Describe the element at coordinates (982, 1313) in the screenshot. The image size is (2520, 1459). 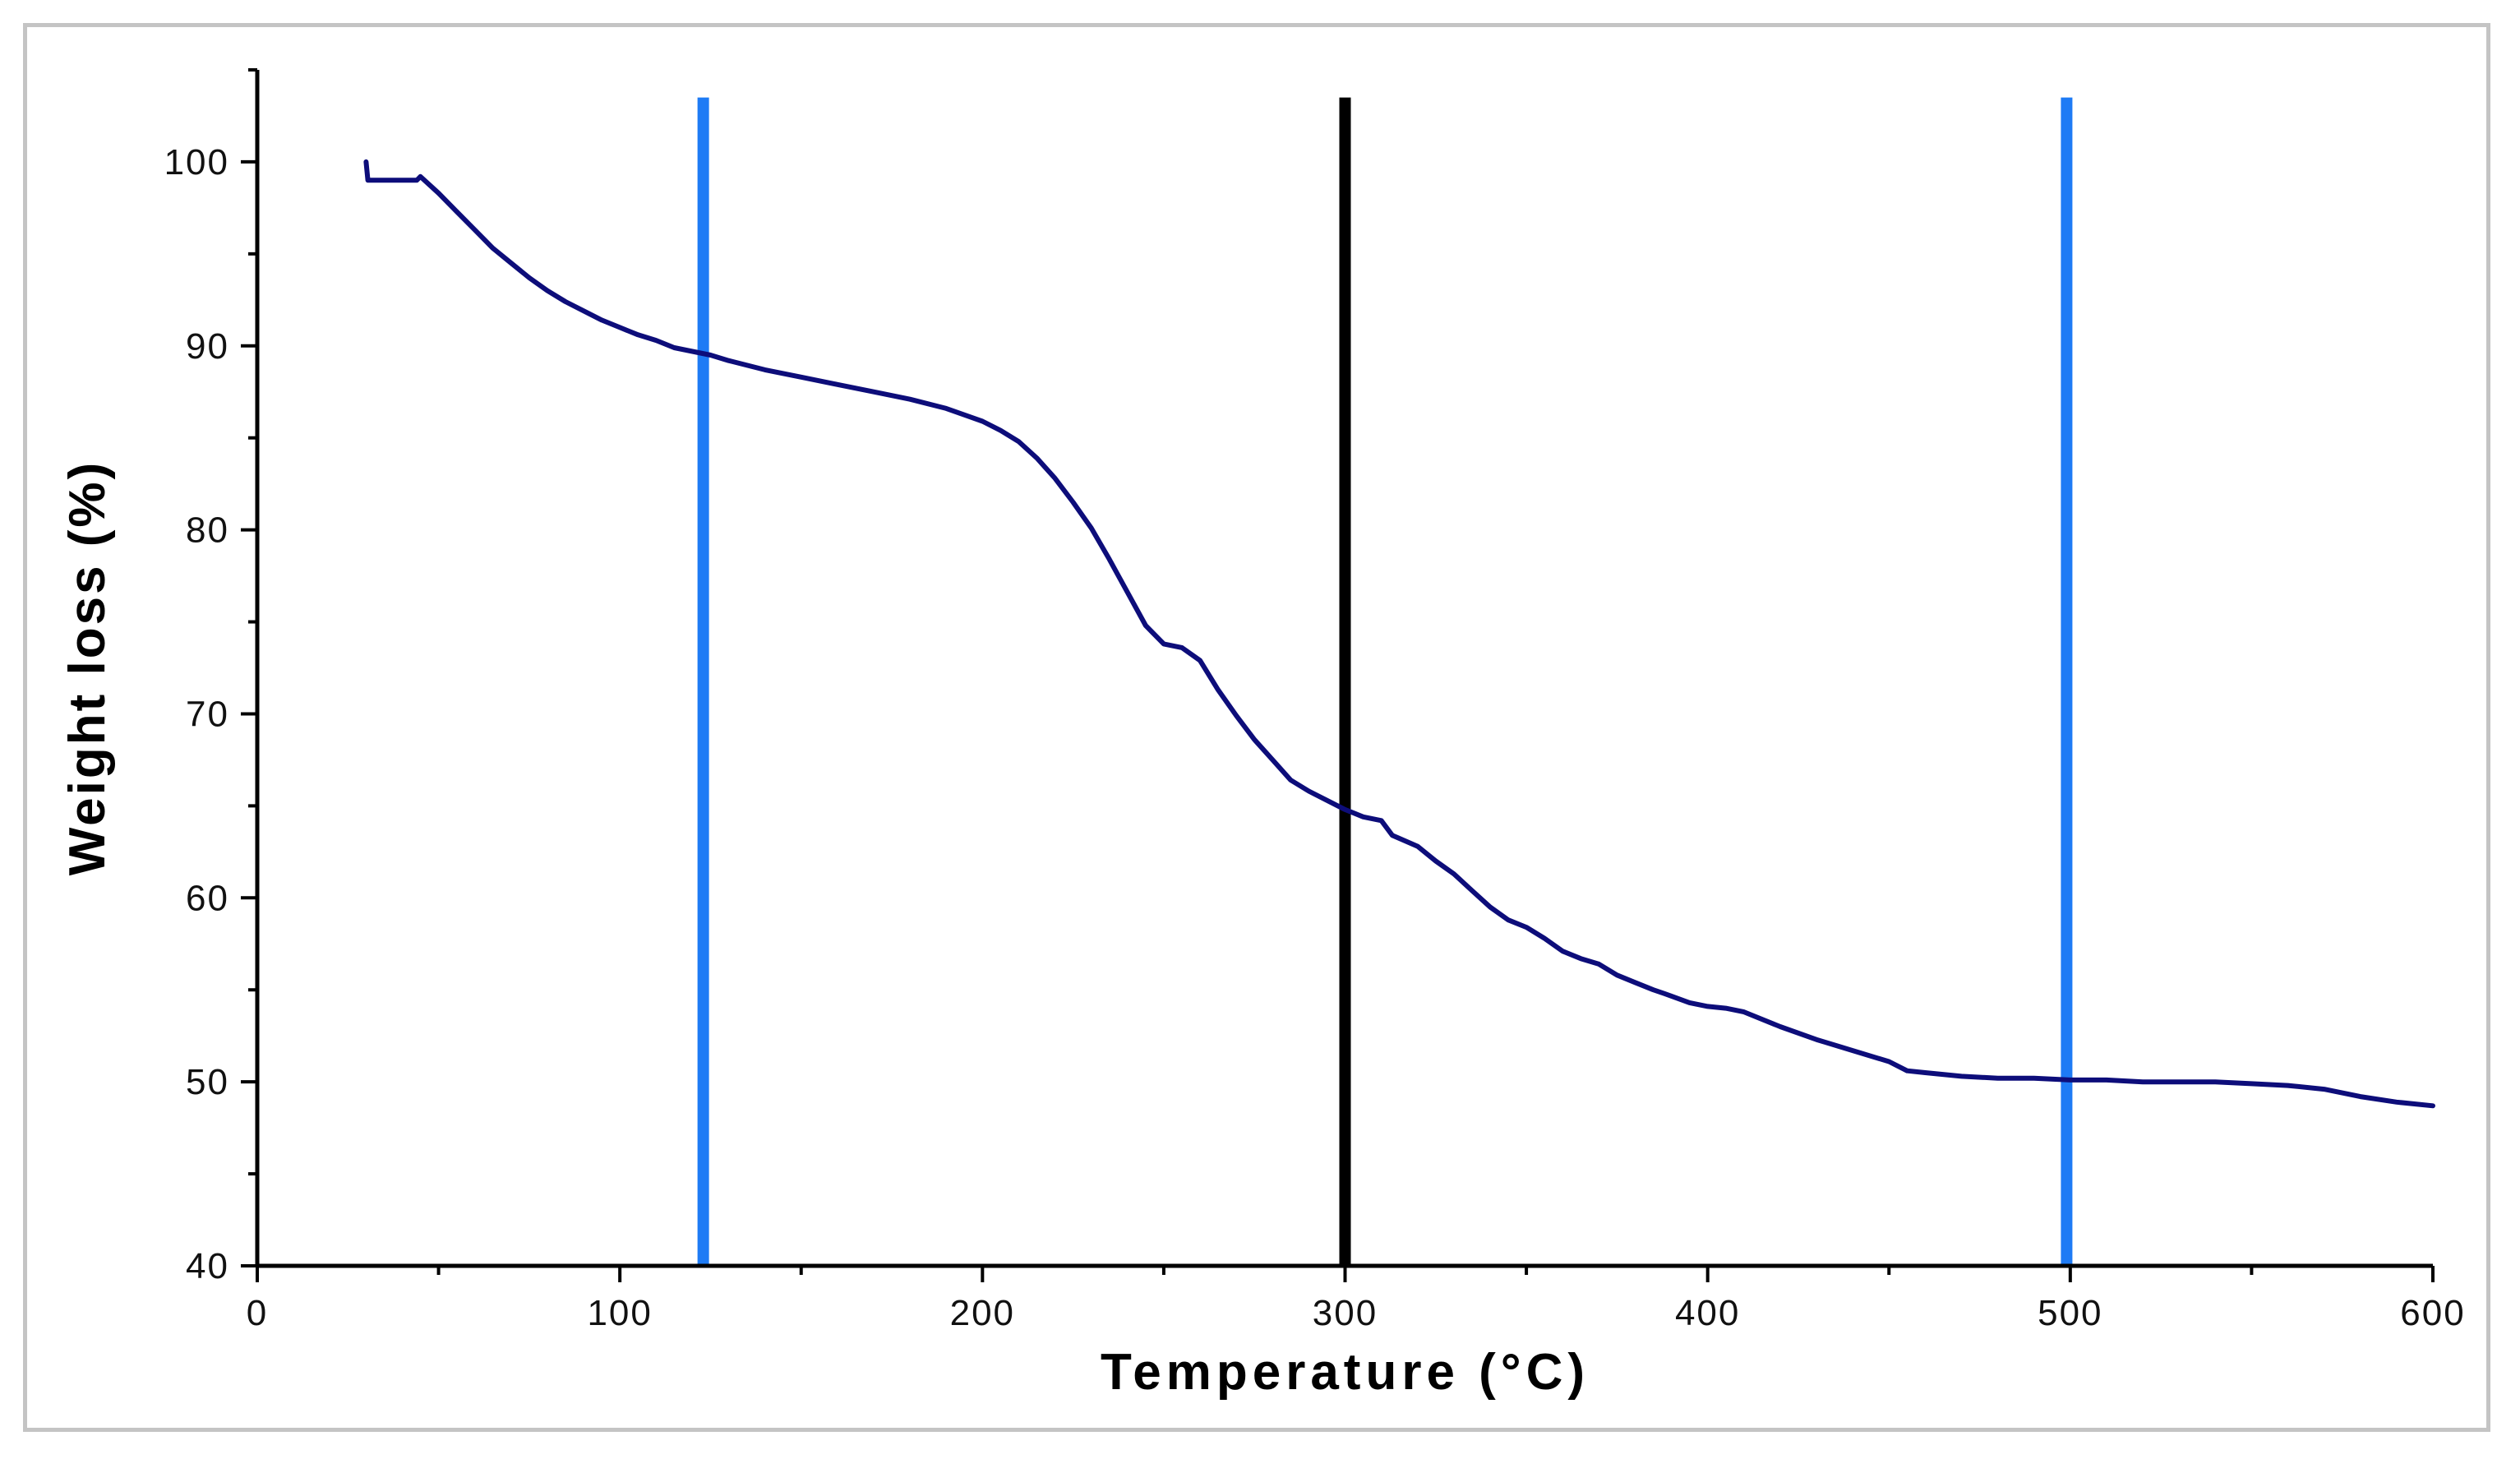
I see `x-tick-label: 200` at that location.